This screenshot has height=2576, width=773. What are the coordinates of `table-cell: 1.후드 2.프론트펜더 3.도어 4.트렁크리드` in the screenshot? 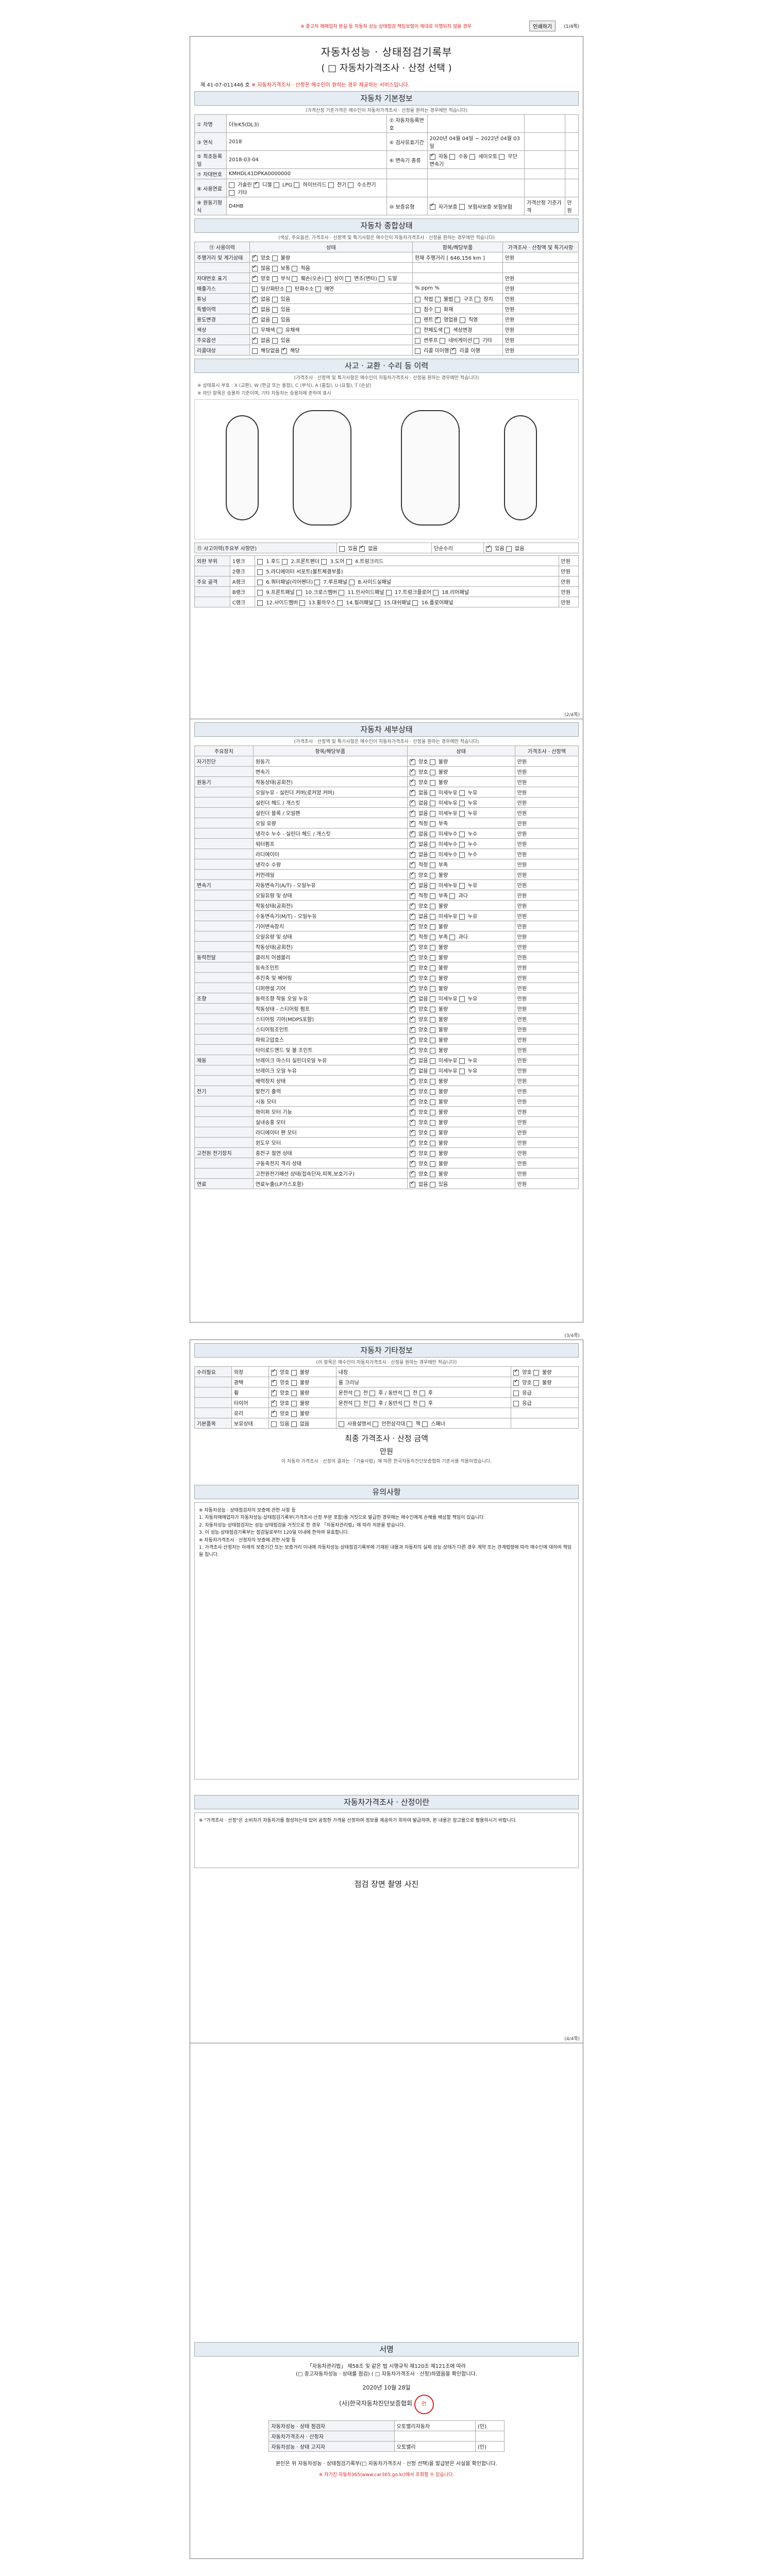 It's located at (407, 560).